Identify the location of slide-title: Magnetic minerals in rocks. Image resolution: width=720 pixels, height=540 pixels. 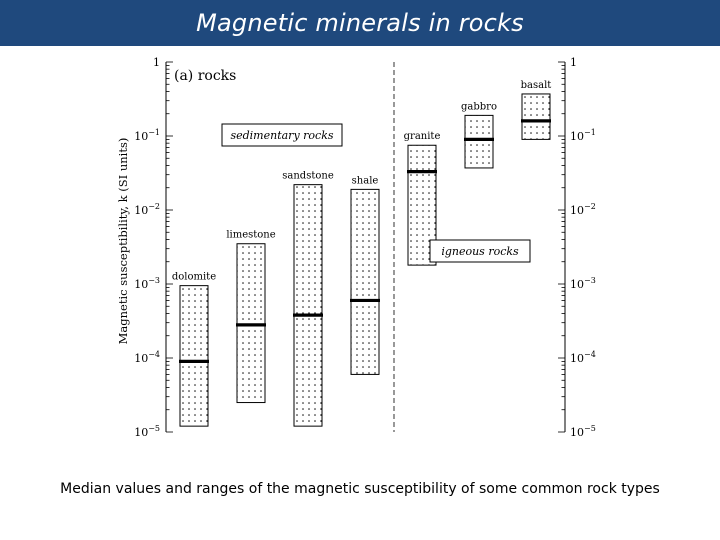
(360, 23).